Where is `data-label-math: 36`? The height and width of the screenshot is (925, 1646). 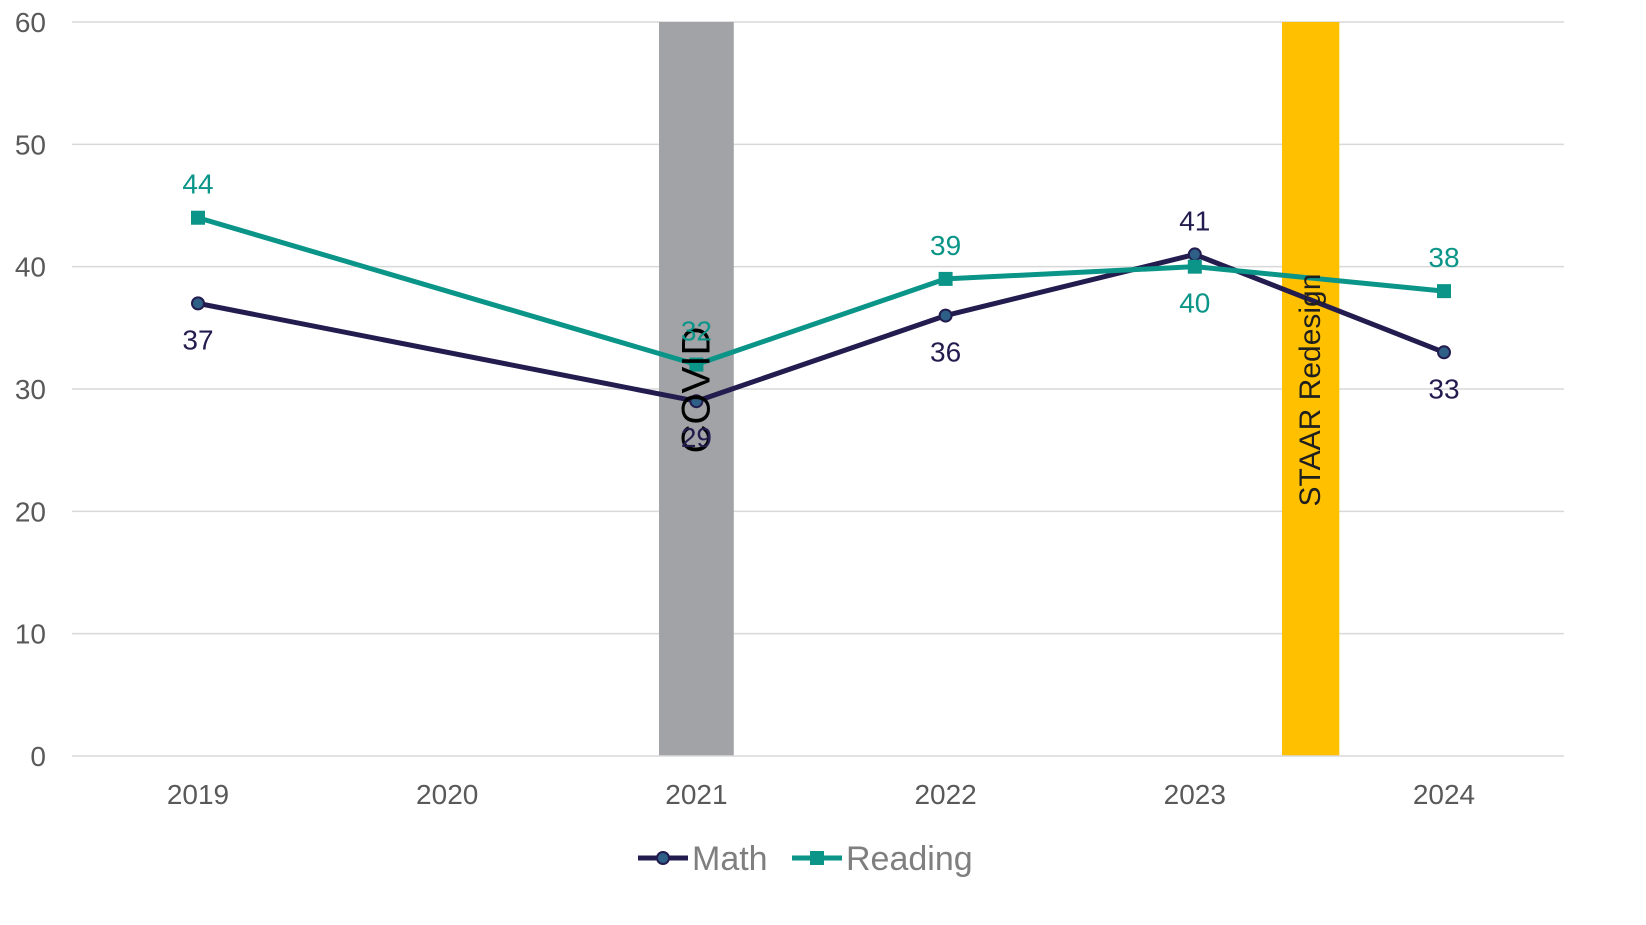
data-label-math: 36 is located at coordinates (945, 352).